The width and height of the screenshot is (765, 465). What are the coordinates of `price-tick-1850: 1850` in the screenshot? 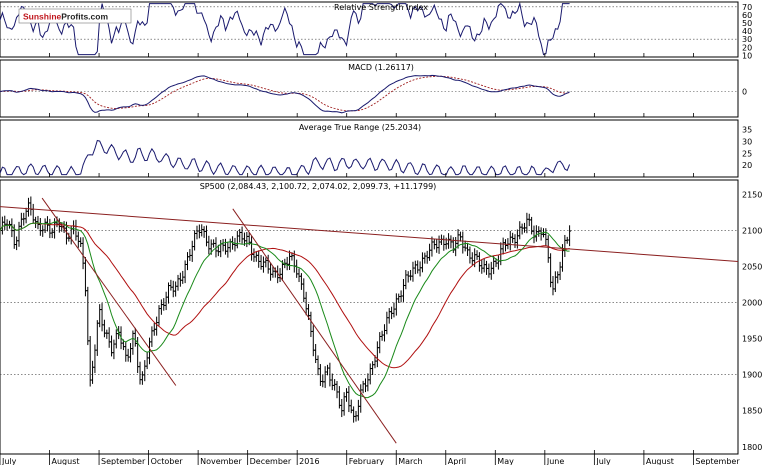 It's located at (752, 411).